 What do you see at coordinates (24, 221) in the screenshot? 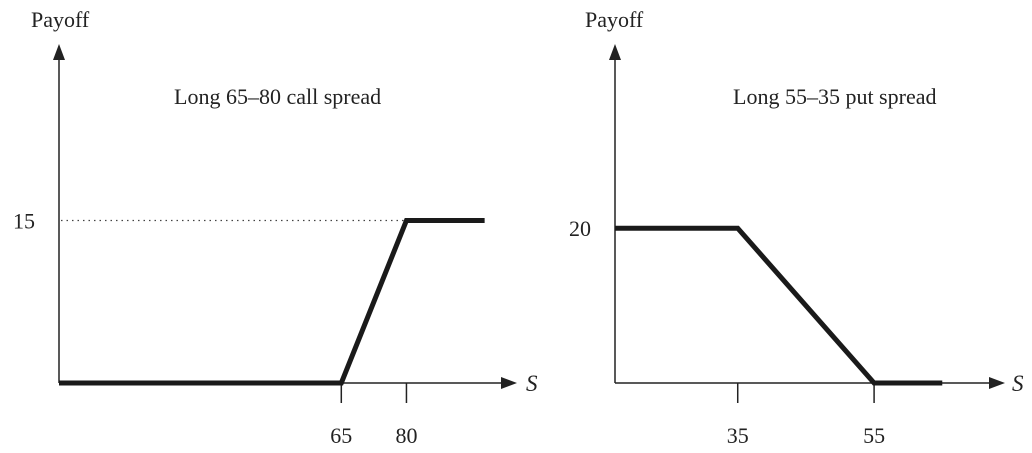
I see `y-tick-label: 15` at bounding box center [24, 221].